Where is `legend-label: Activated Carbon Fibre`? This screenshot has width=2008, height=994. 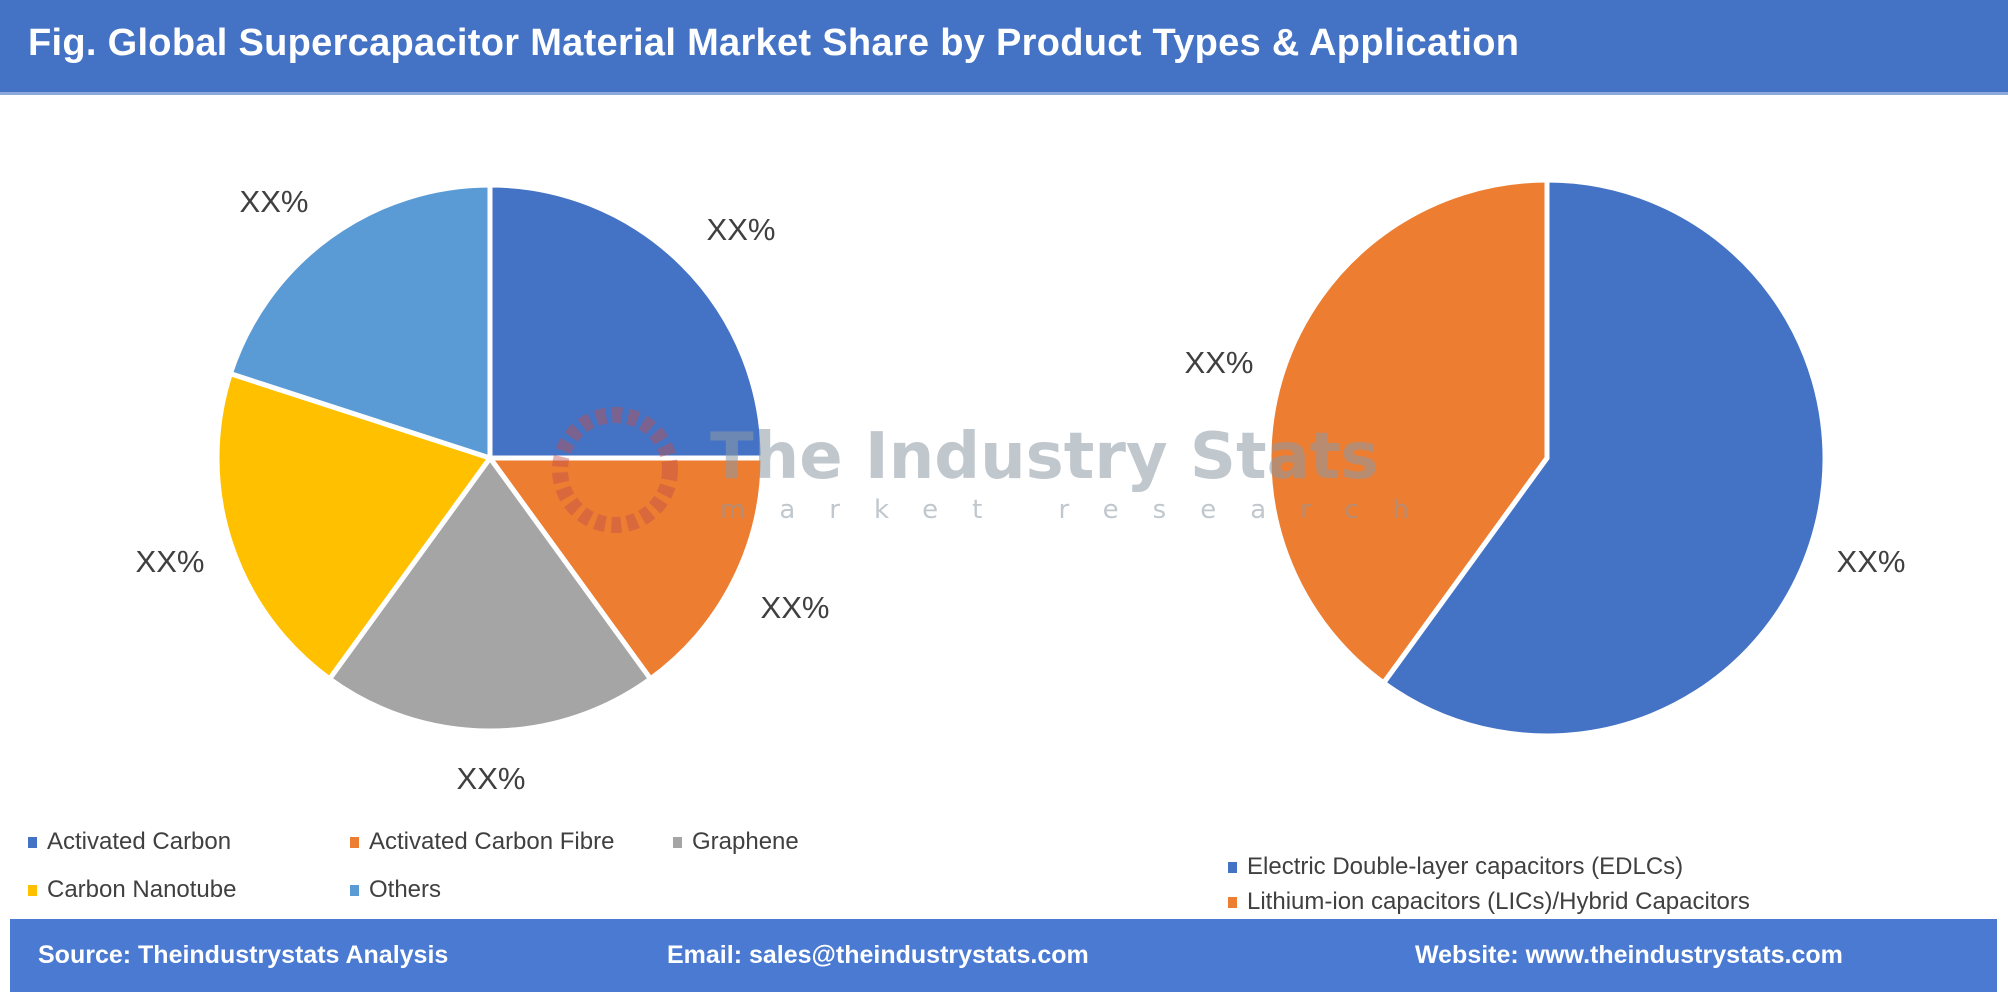 legend-label: Activated Carbon Fibre is located at coordinates (492, 841).